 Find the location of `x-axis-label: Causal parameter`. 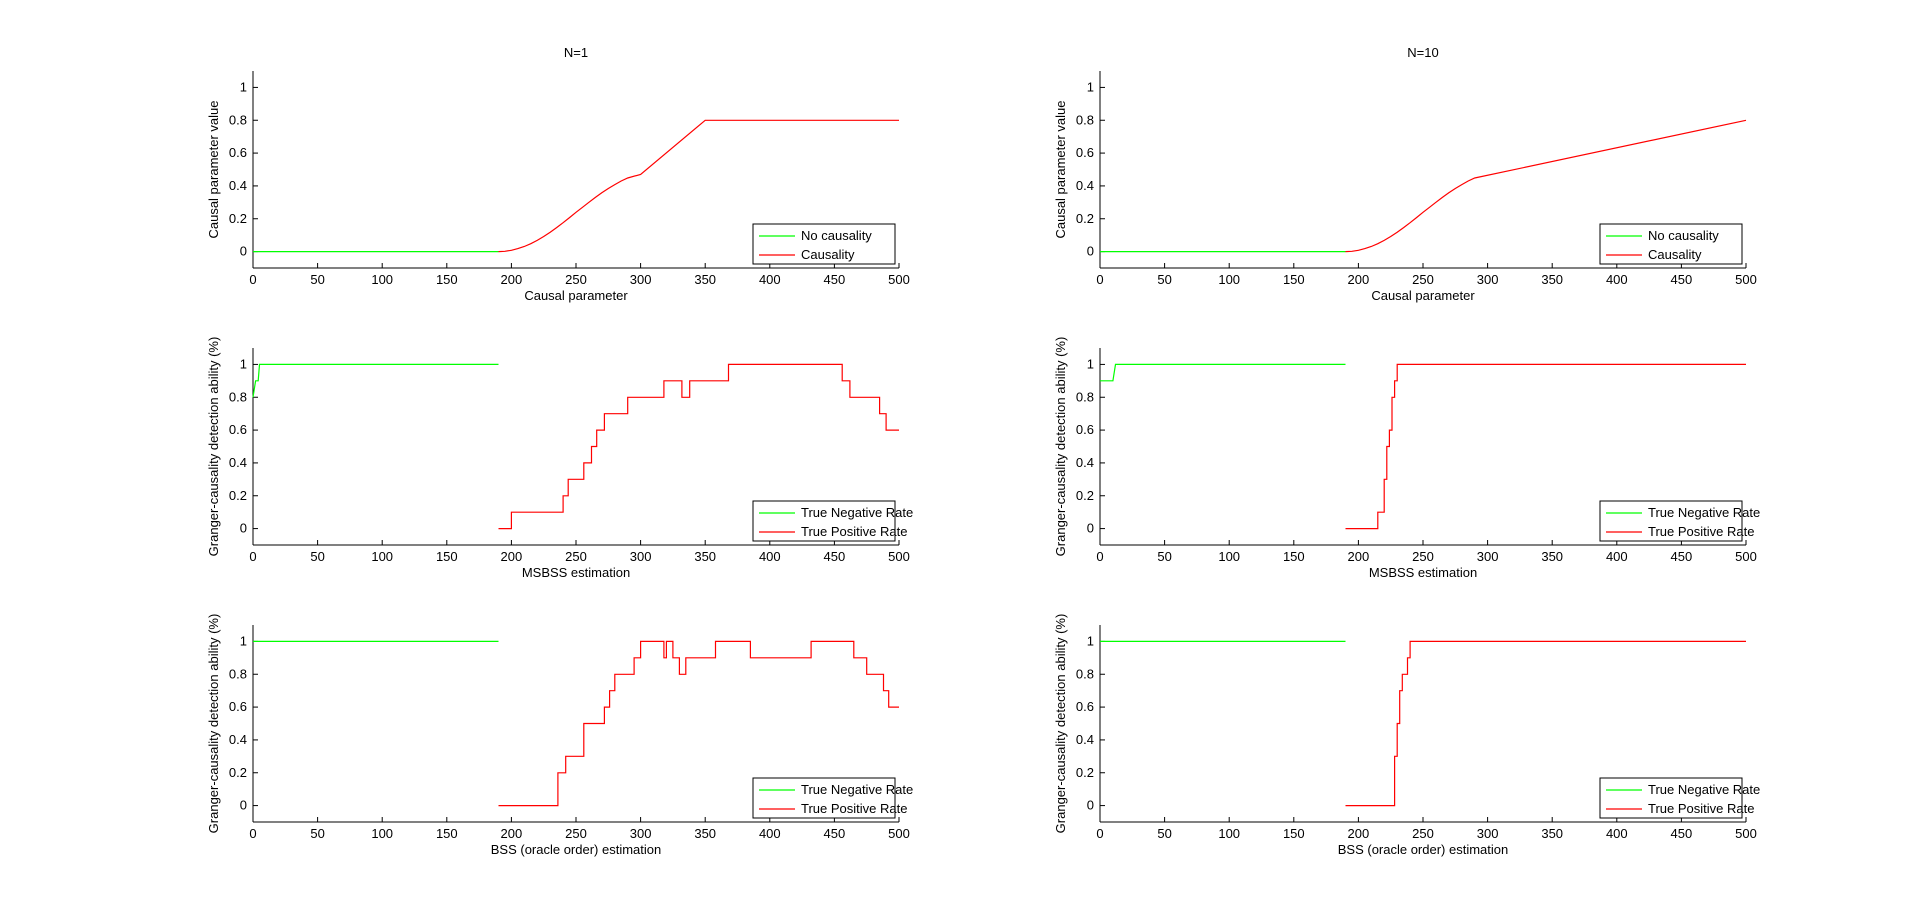

x-axis-label: Causal parameter is located at coordinates (576, 295).